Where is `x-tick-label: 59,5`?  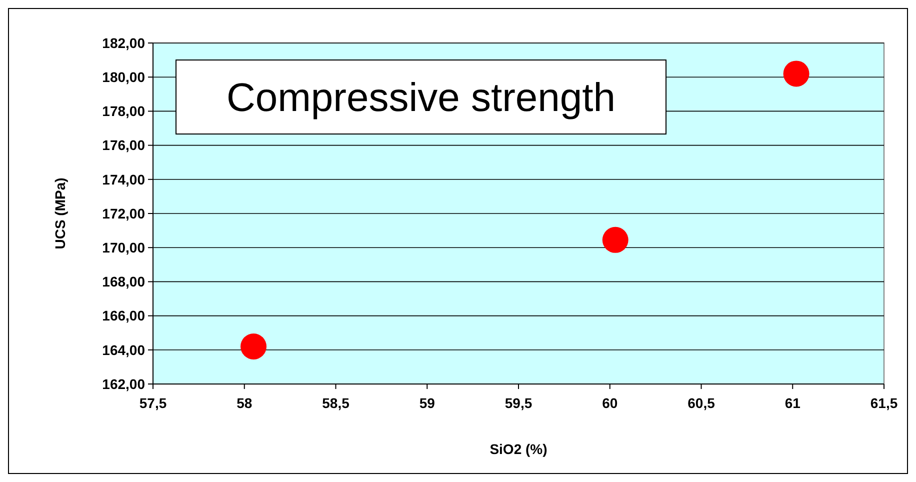 x-tick-label: 59,5 is located at coordinates (518, 403).